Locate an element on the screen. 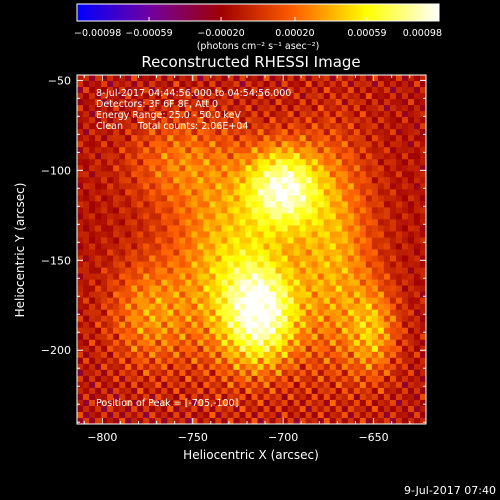 The height and width of the screenshot is (500, 500). x-axis-title: Heliocentric X (arcsec) is located at coordinates (251, 455).